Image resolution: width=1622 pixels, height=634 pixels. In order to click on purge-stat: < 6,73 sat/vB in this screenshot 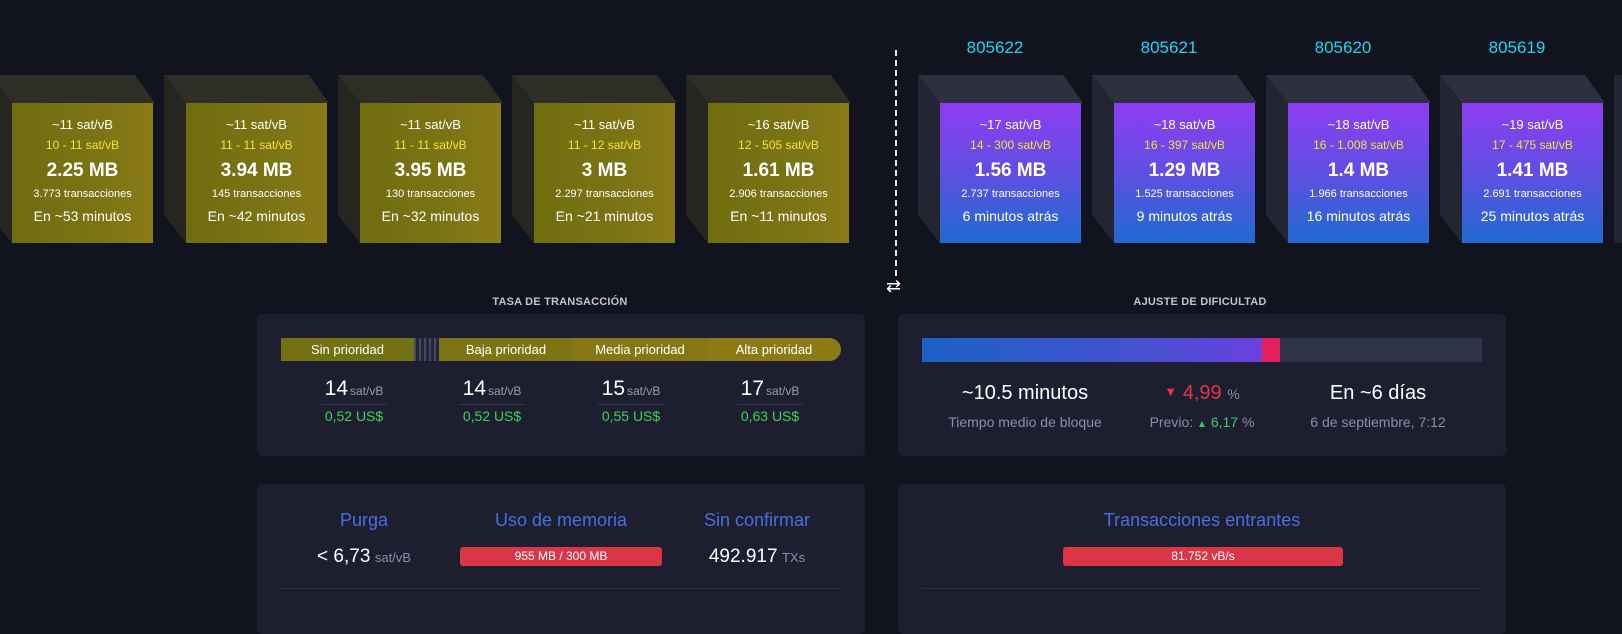, I will do `click(364, 557)`.